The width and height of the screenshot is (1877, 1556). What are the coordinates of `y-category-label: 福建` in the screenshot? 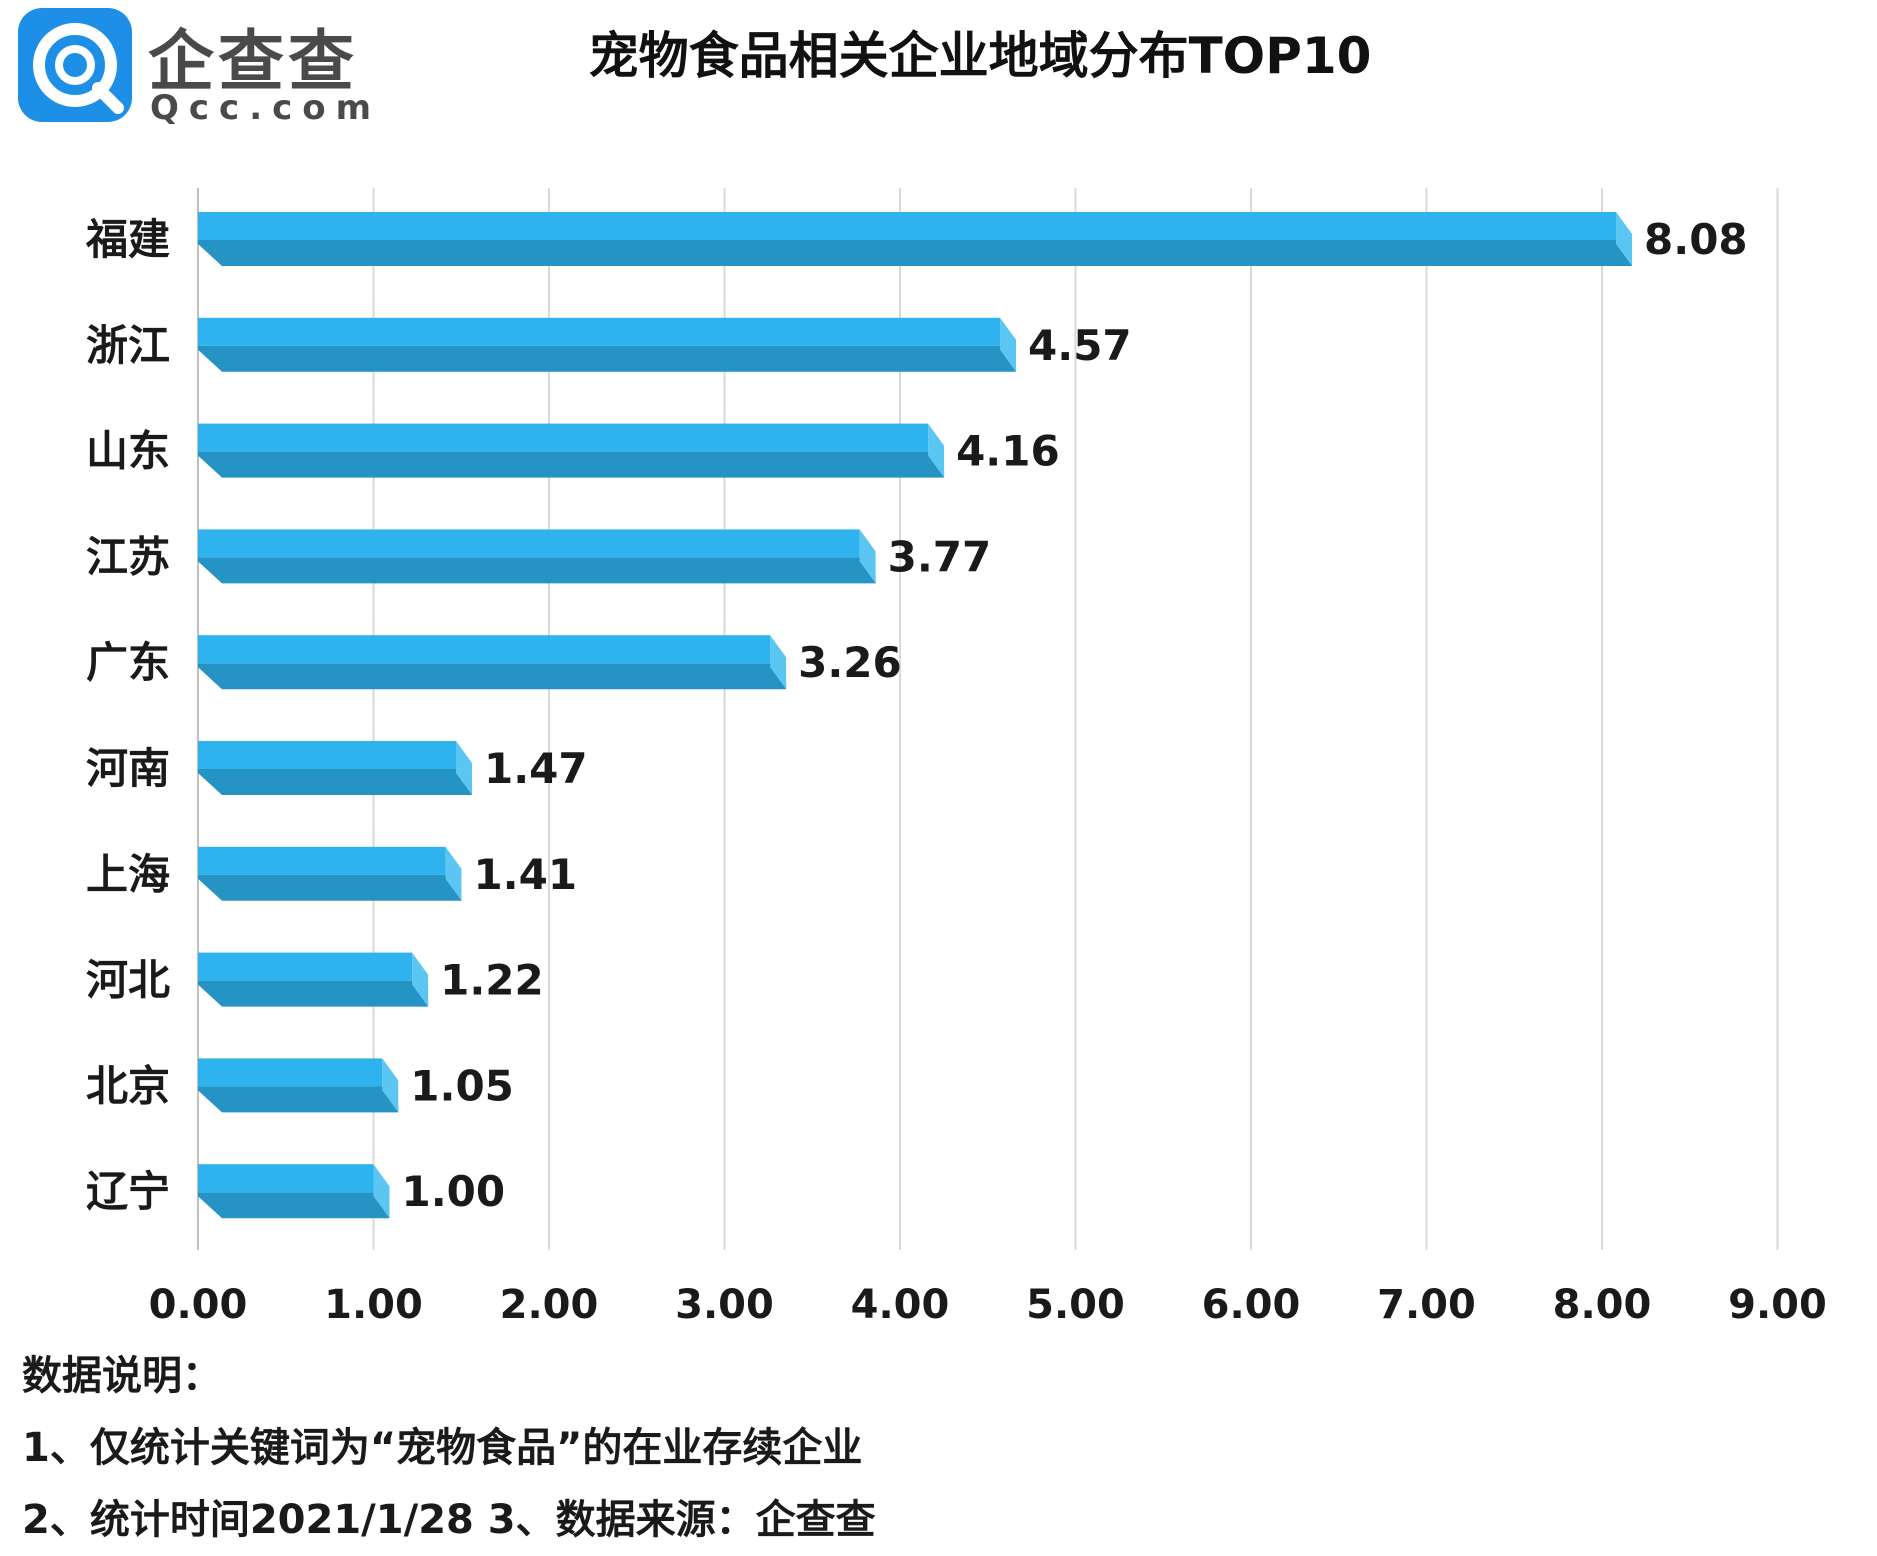 It's located at (127, 239).